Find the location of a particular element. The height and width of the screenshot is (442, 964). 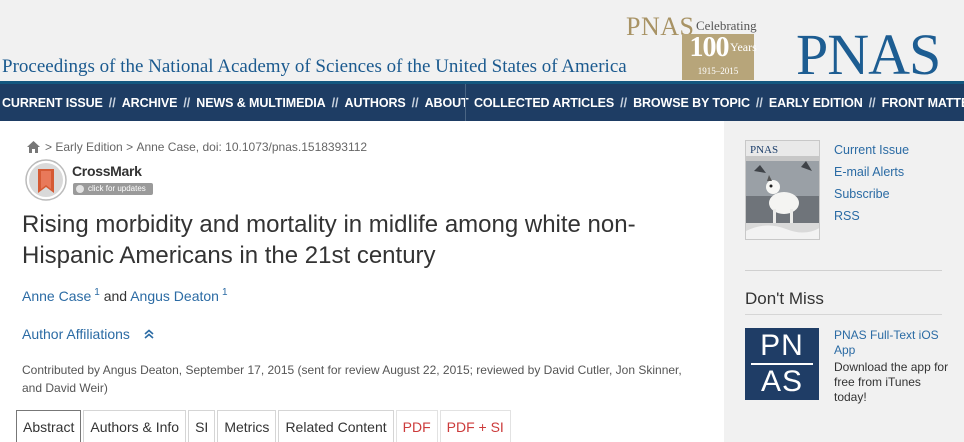

crossmark-icon is located at coordinates (46, 180).